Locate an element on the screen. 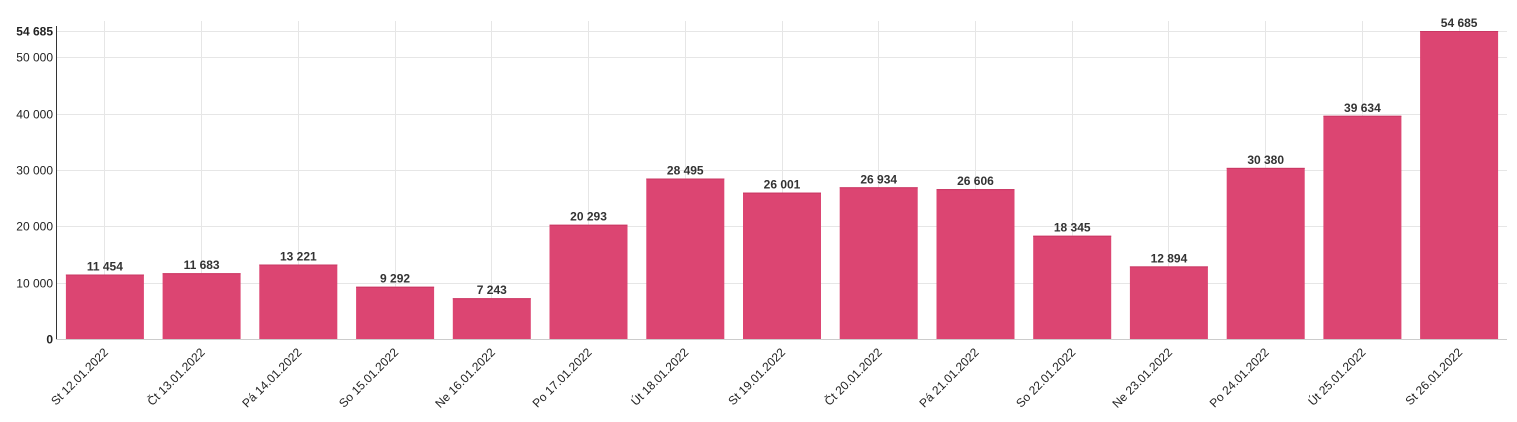  data-label: 30 380 is located at coordinates (1265, 160).